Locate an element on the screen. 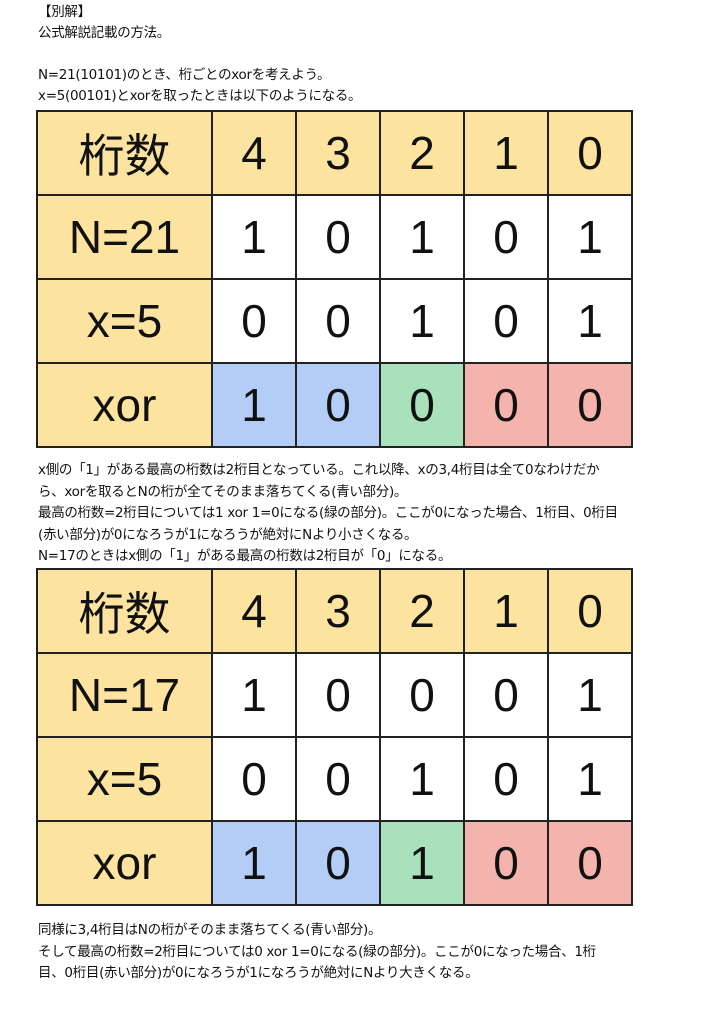 Image resolution: width=718 pixels, height=1024 pixels. table-row: xor 1 0 0 0 0 is located at coordinates (334, 405).